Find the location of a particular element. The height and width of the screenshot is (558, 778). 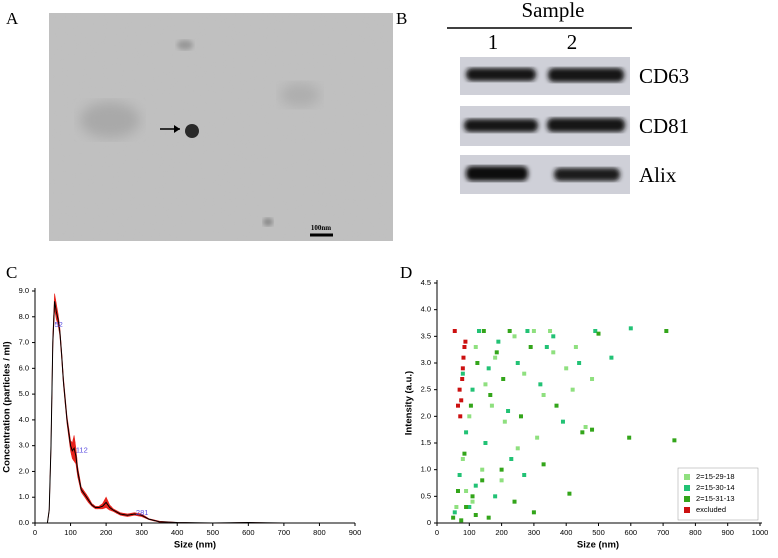

y-axis-title: Intensity (a.u.) is located at coordinates (409, 403).